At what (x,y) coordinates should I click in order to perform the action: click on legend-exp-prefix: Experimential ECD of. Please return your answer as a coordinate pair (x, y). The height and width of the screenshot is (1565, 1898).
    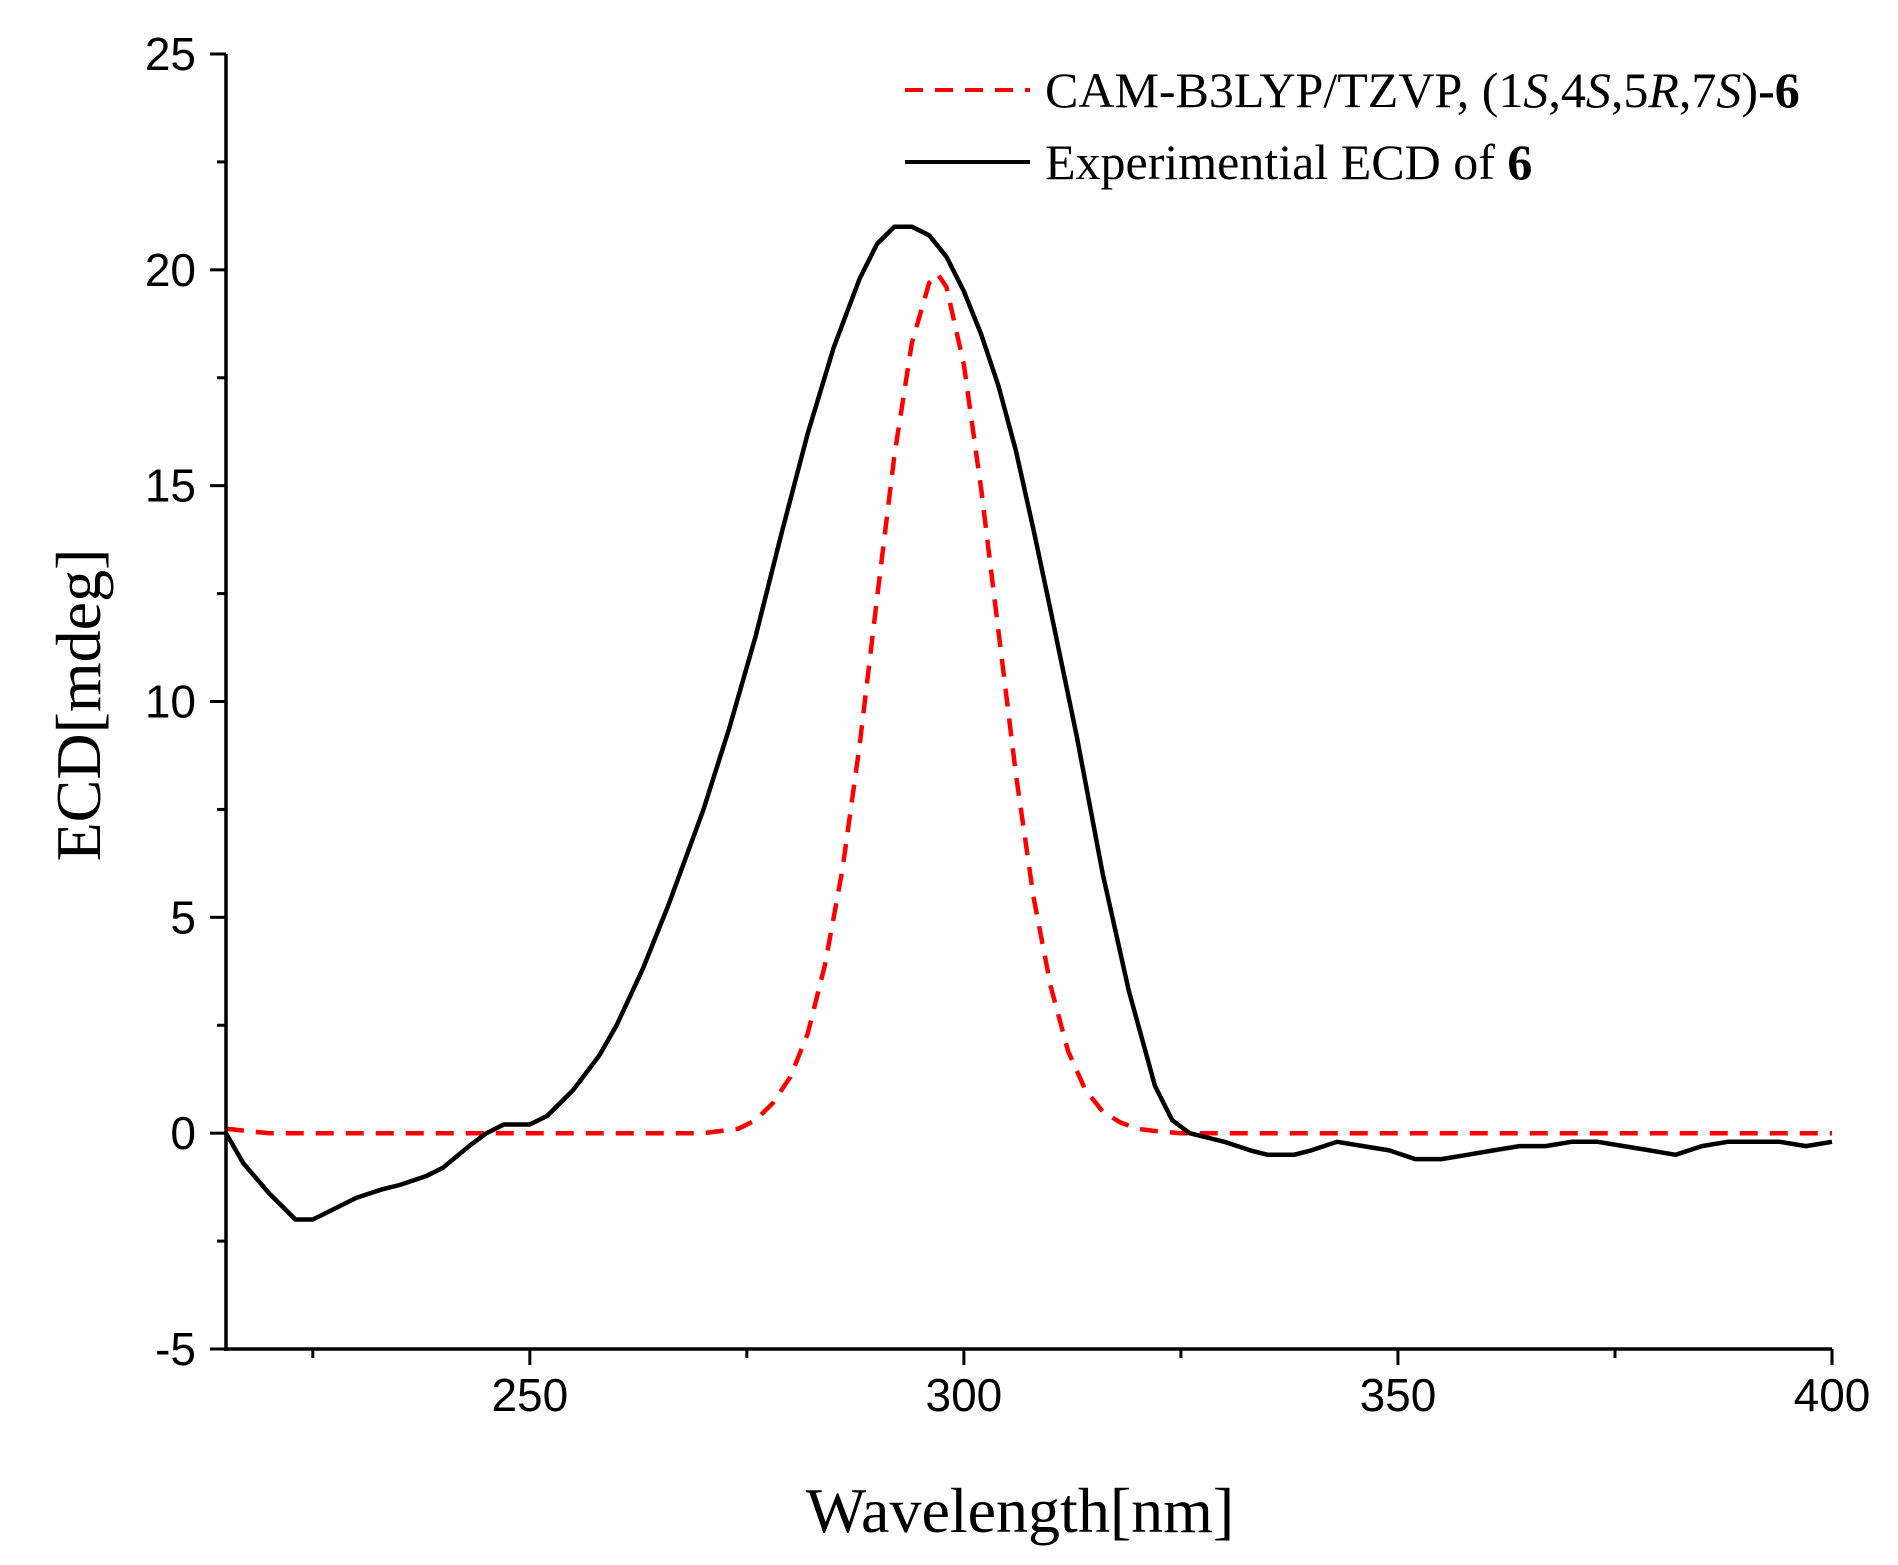
    Looking at the image, I should click on (1276, 162).